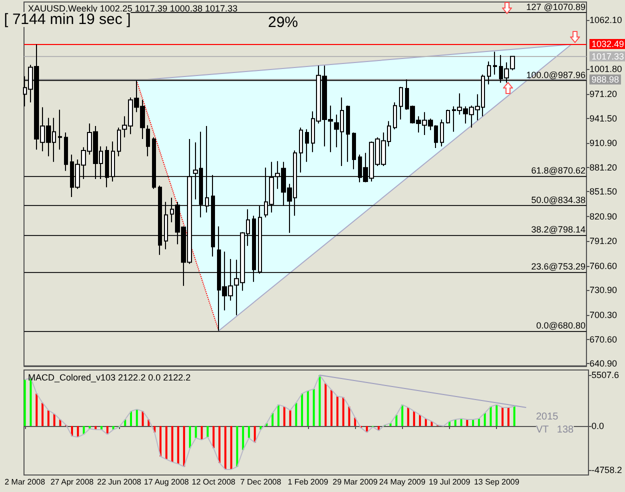 The width and height of the screenshot is (625, 492). What do you see at coordinates (603, 363) in the screenshot?
I see `y-tick-label: 640.90` at bounding box center [603, 363].